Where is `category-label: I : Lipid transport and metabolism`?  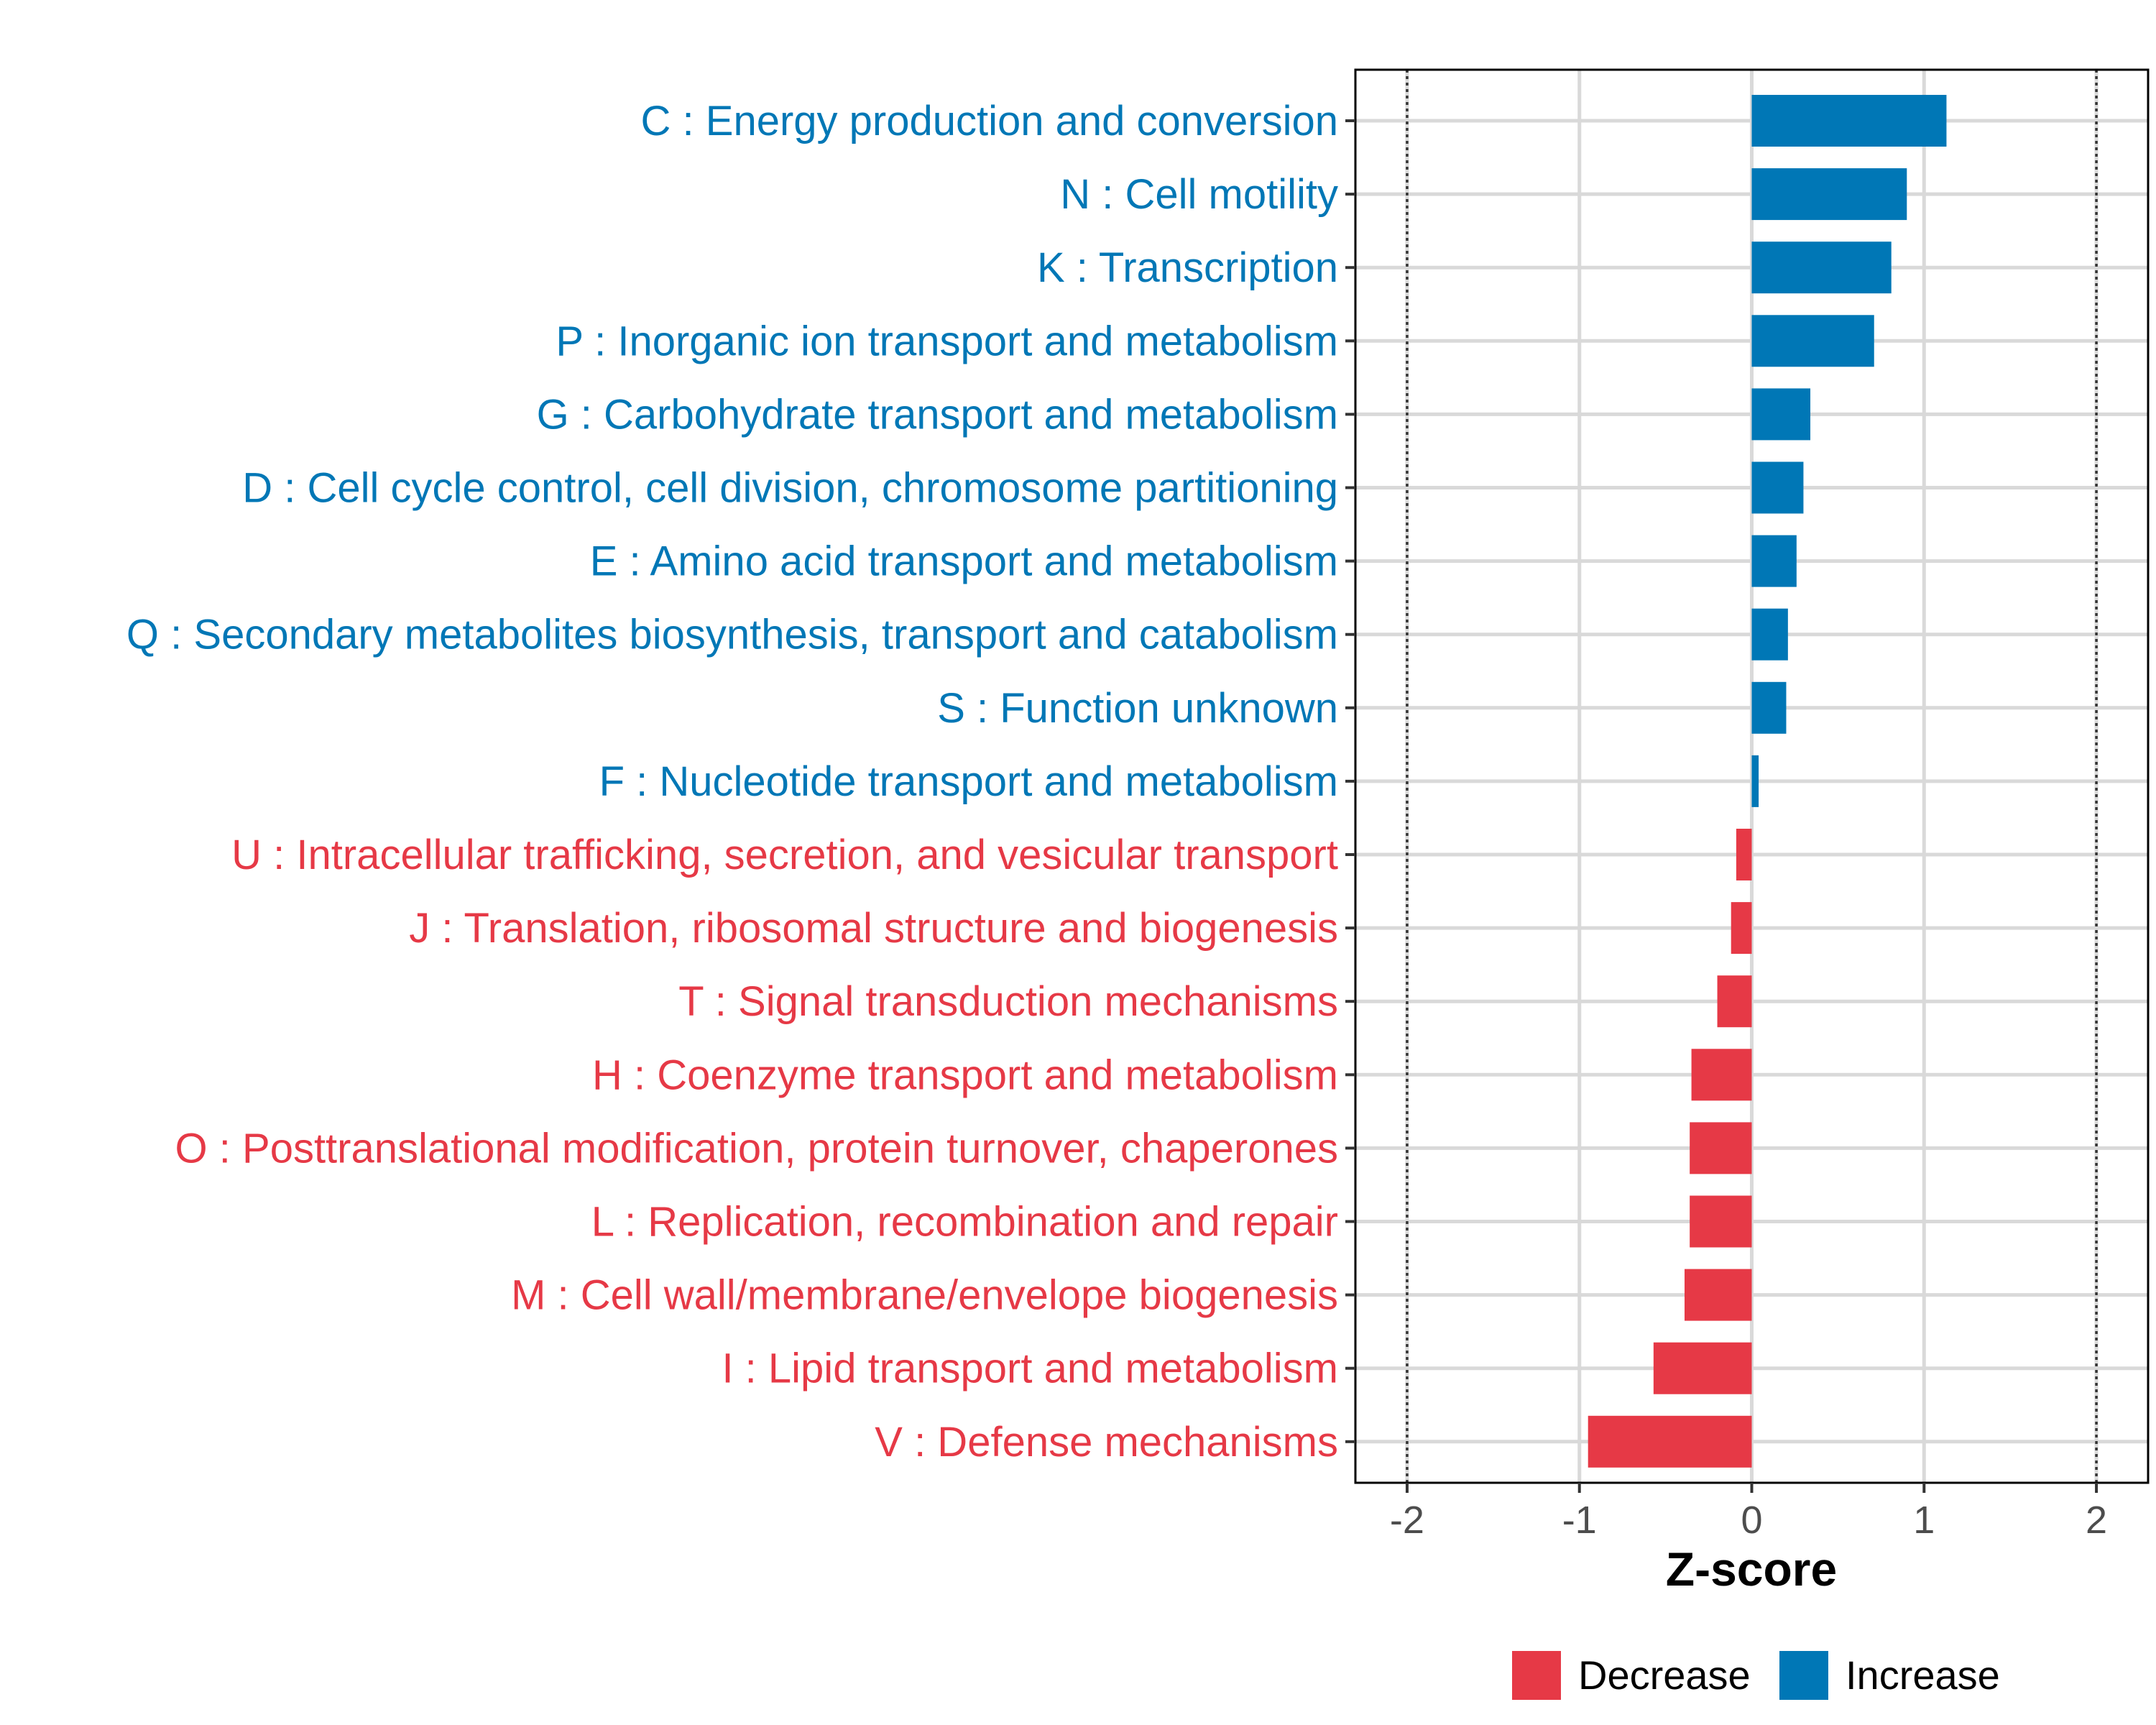 category-label: I : Lipid transport and metabolism is located at coordinates (1030, 1369).